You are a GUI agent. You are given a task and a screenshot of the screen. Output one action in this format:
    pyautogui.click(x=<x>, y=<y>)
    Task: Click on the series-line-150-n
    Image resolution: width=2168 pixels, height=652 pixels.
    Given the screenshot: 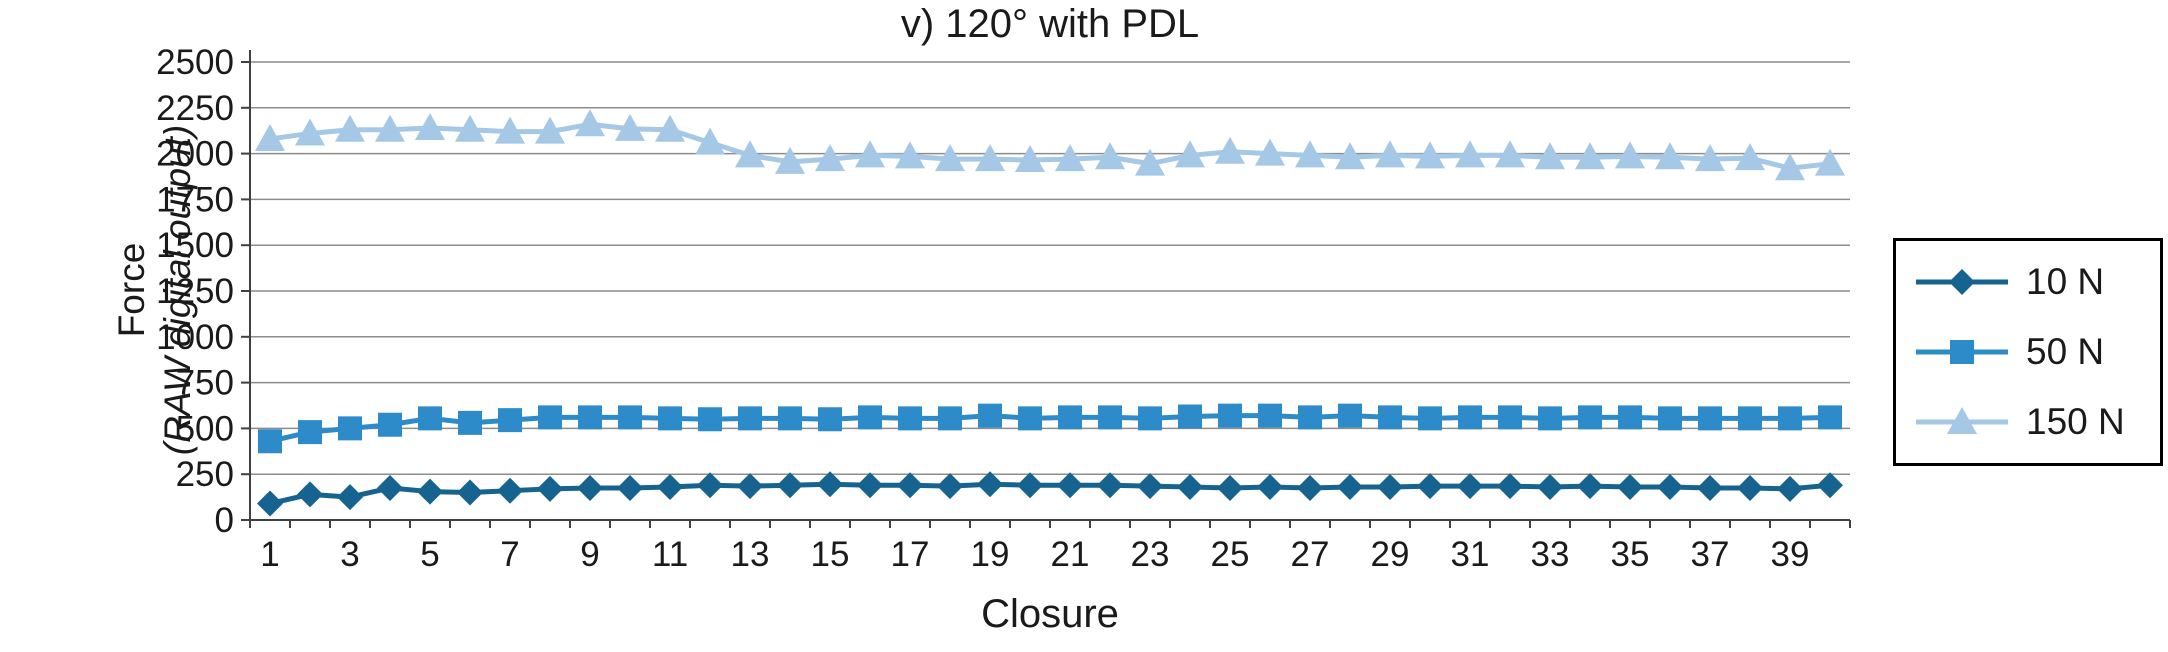 What is the action you would take?
    pyautogui.click(x=1050, y=146)
    